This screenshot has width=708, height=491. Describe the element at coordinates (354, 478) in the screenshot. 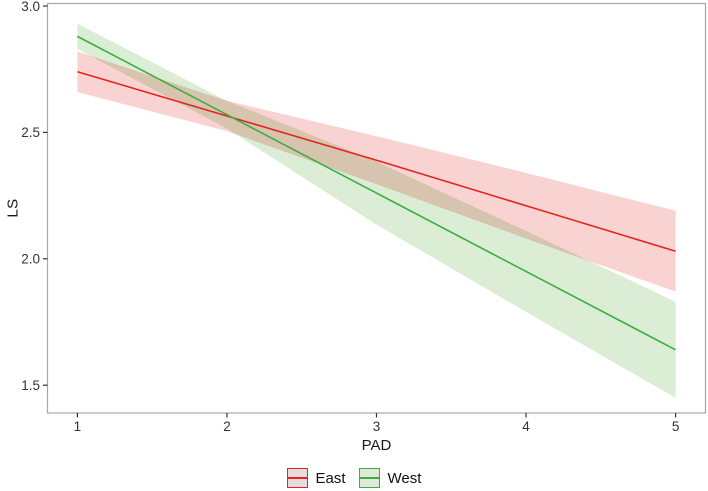

I see `legend: East West` at that location.